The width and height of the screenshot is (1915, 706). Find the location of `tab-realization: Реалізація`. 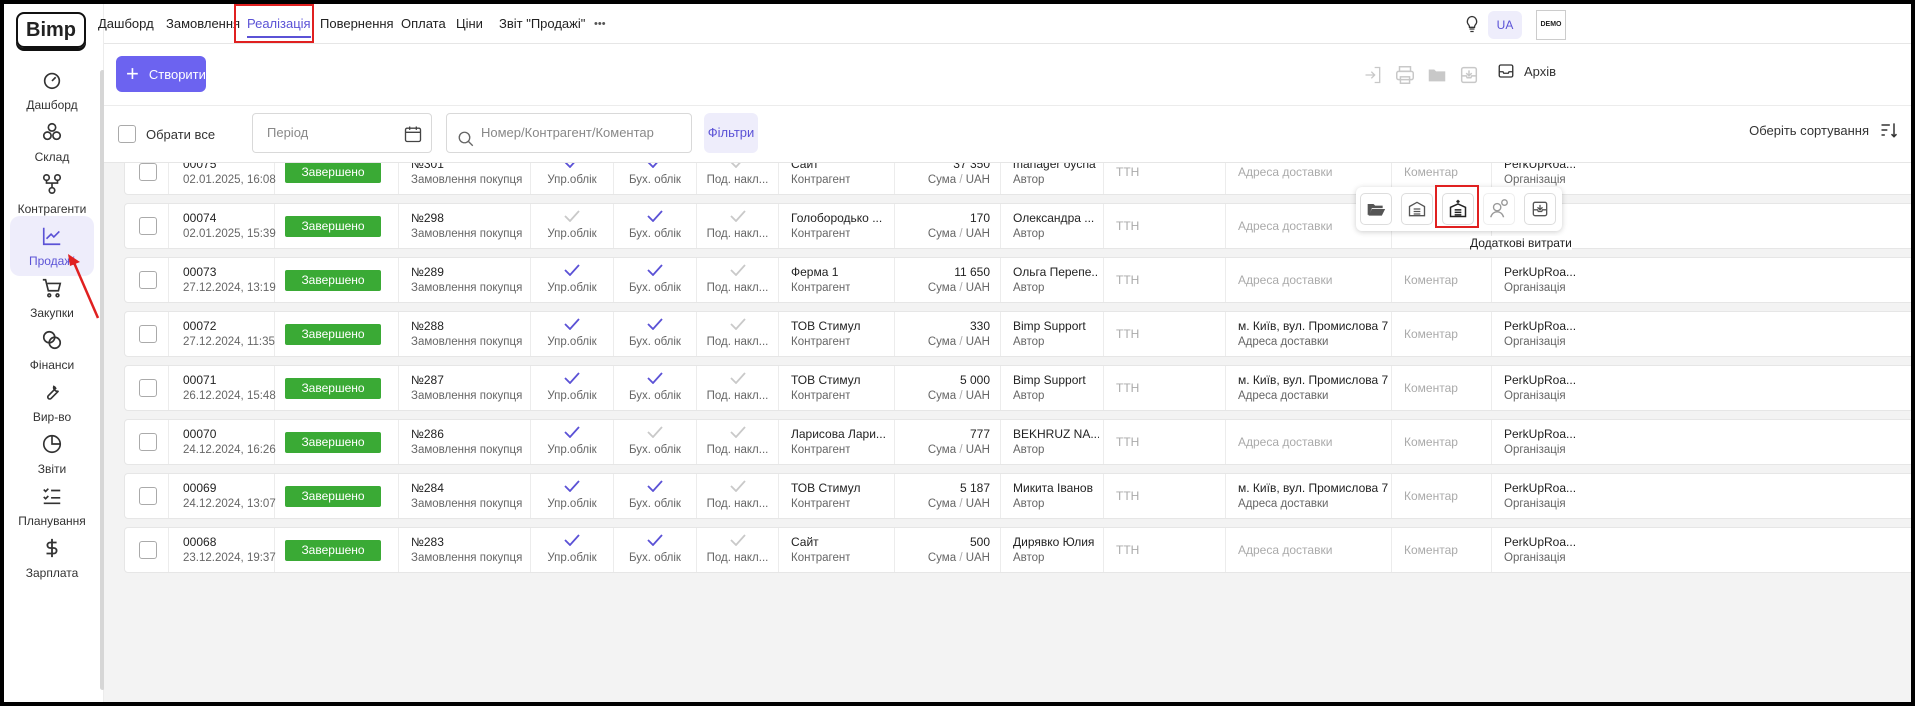

tab-realization: Реалізація is located at coordinates (279, 24).